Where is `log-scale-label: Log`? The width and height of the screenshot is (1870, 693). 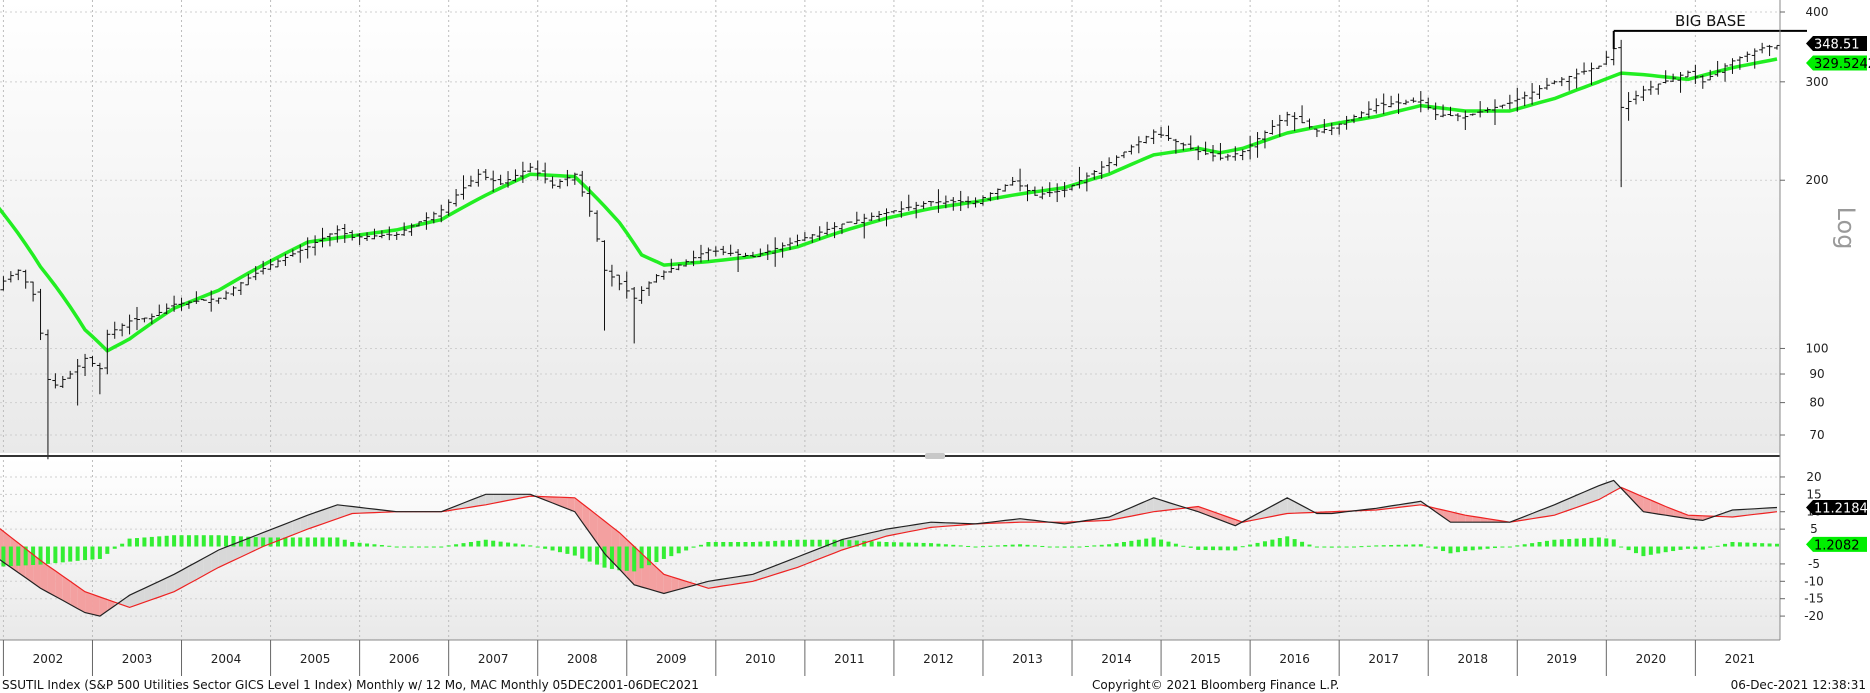 log-scale-label: Log is located at coordinates (1846, 228).